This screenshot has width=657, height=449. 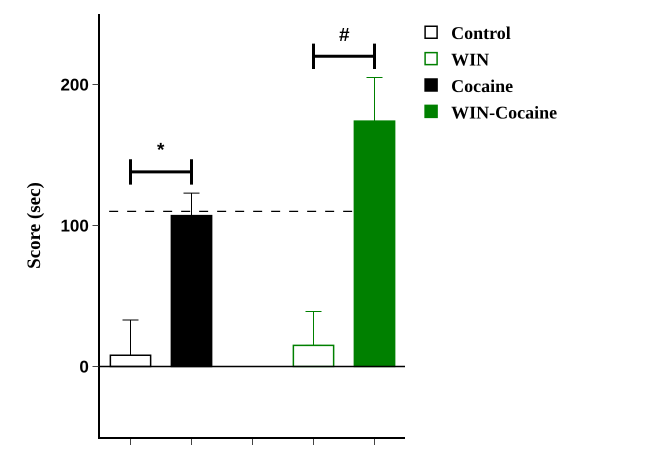 What do you see at coordinates (84, 366) in the screenshot?
I see `y-tick-label: 0` at bounding box center [84, 366].